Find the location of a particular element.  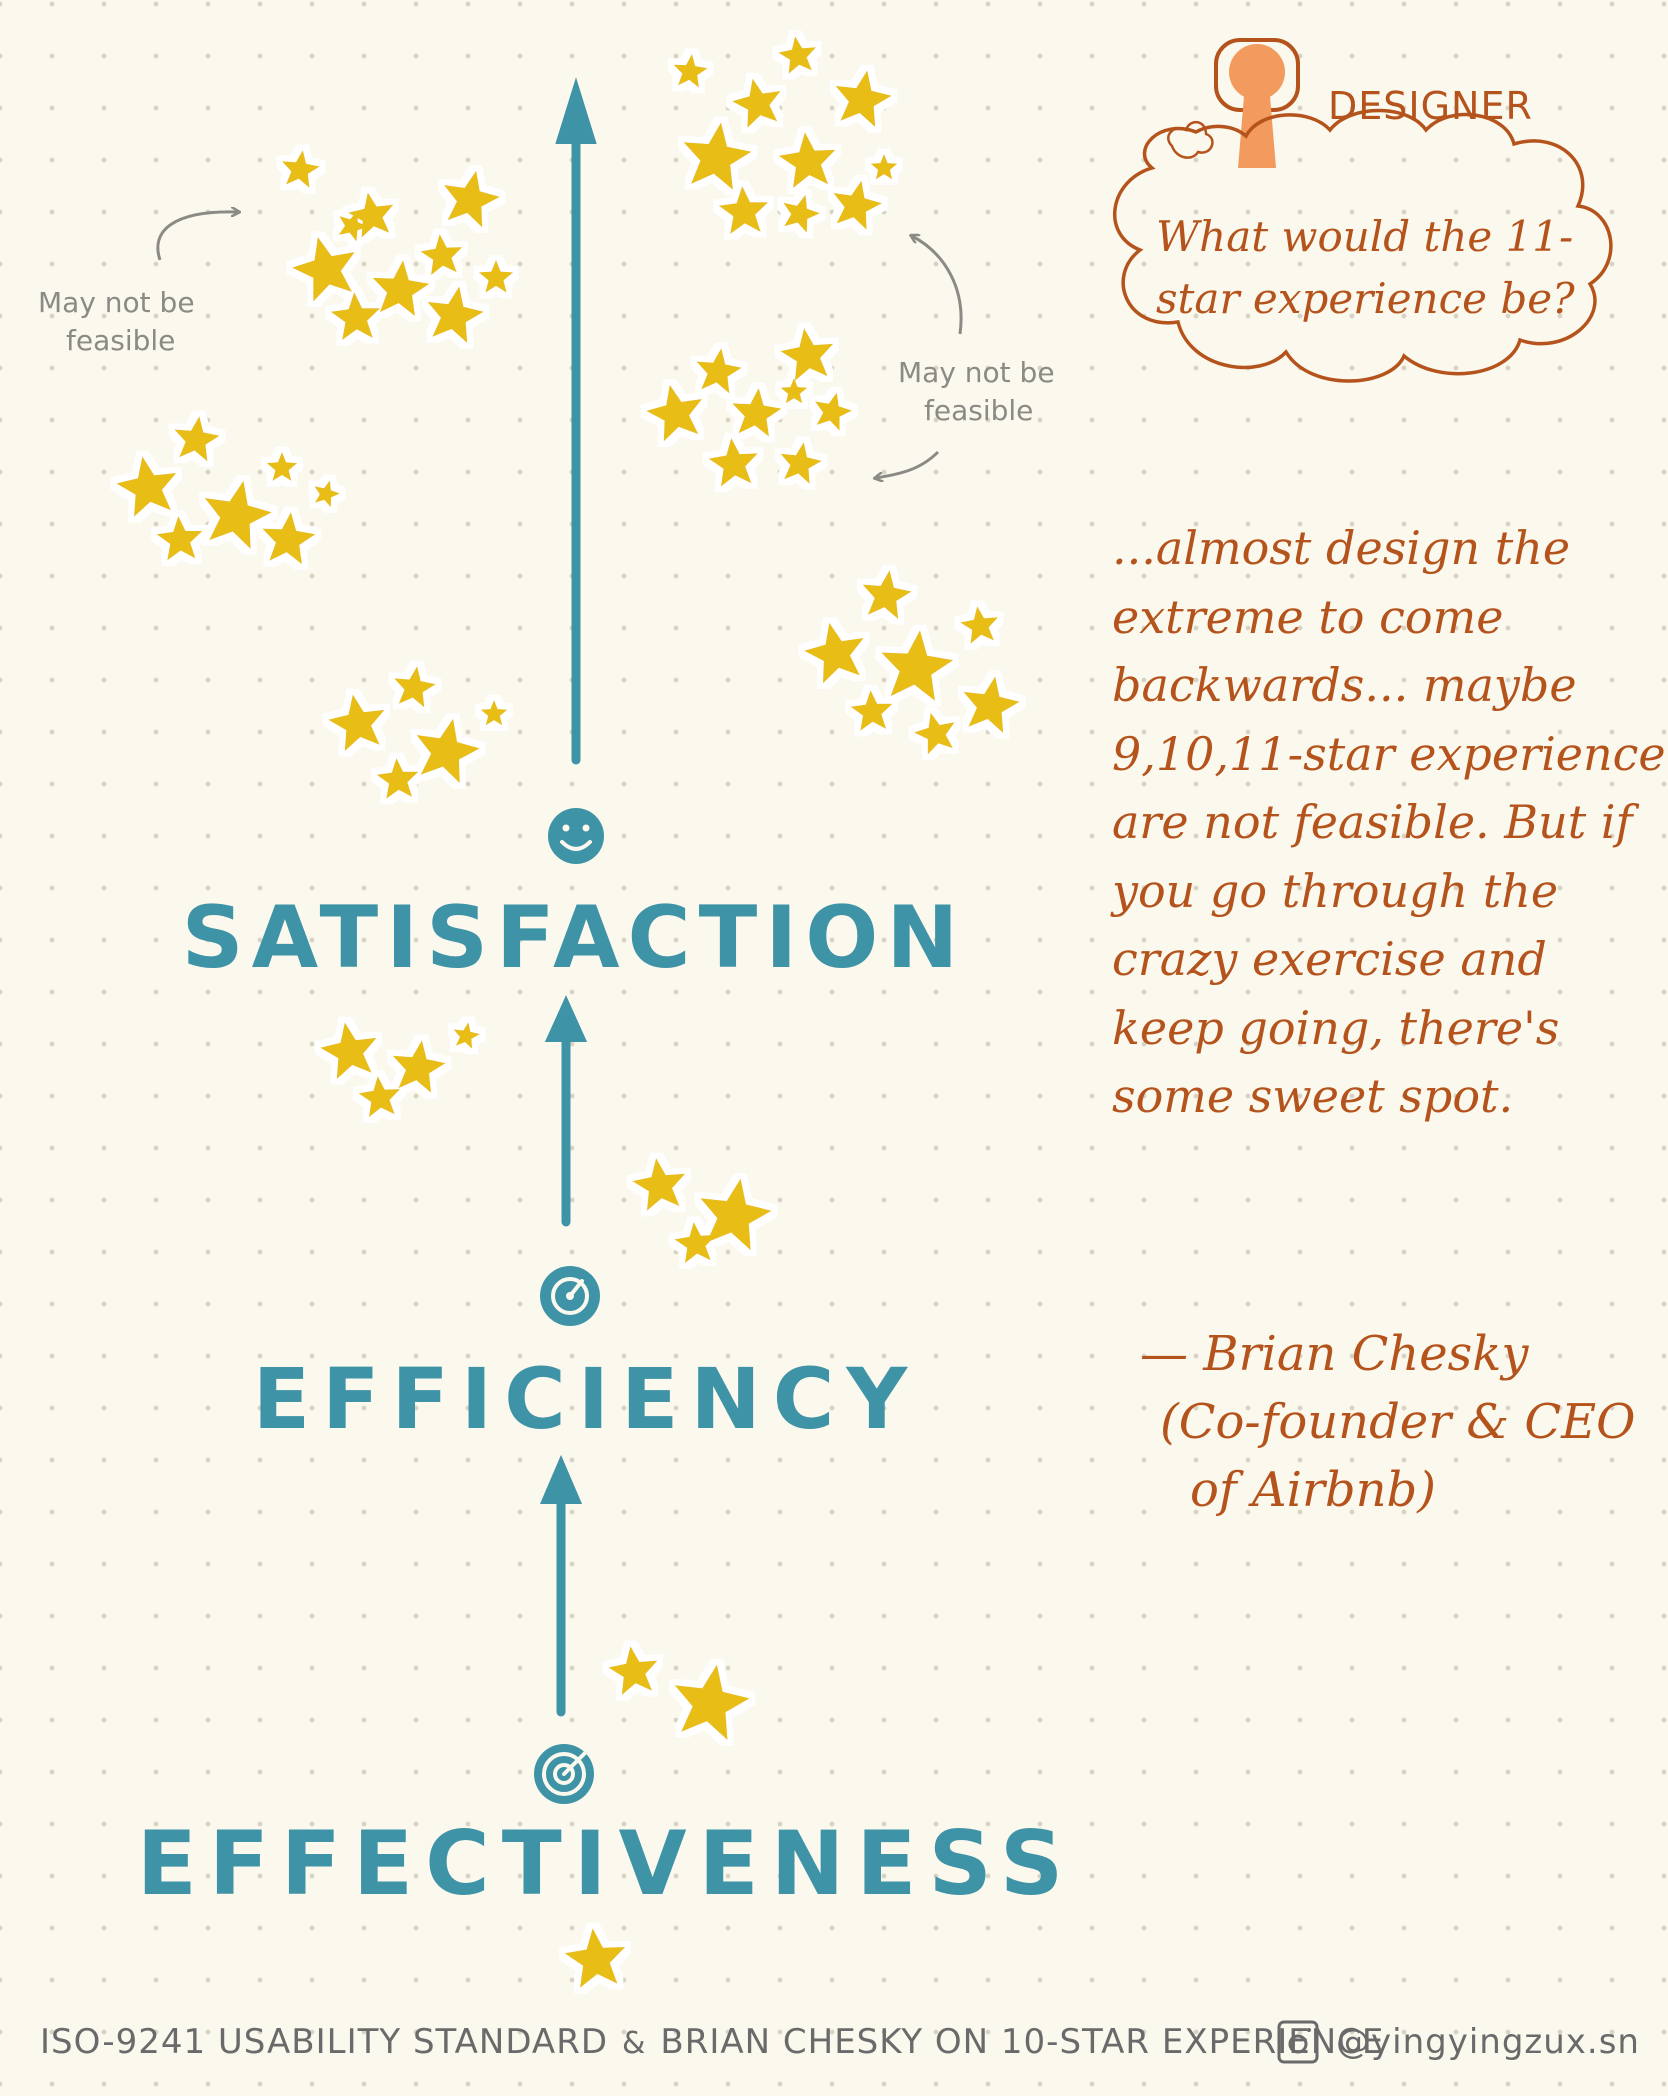

footer-right-text: BRIAN CHESKY ON 10-STAR EXPERIENCE is located at coordinates (1022, 2042).